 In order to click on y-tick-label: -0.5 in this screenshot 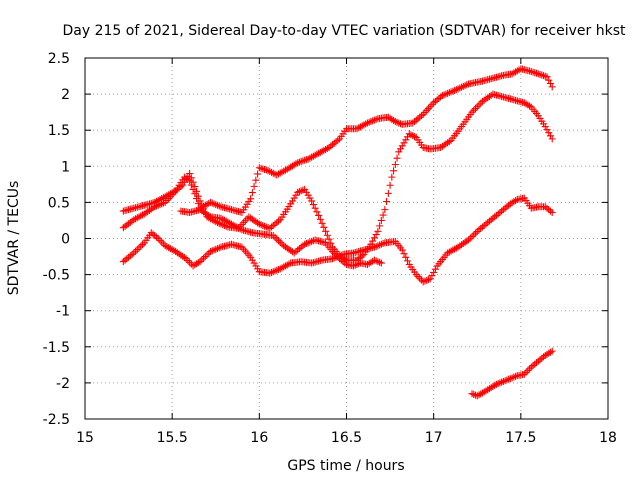, I will do `click(56, 276)`.